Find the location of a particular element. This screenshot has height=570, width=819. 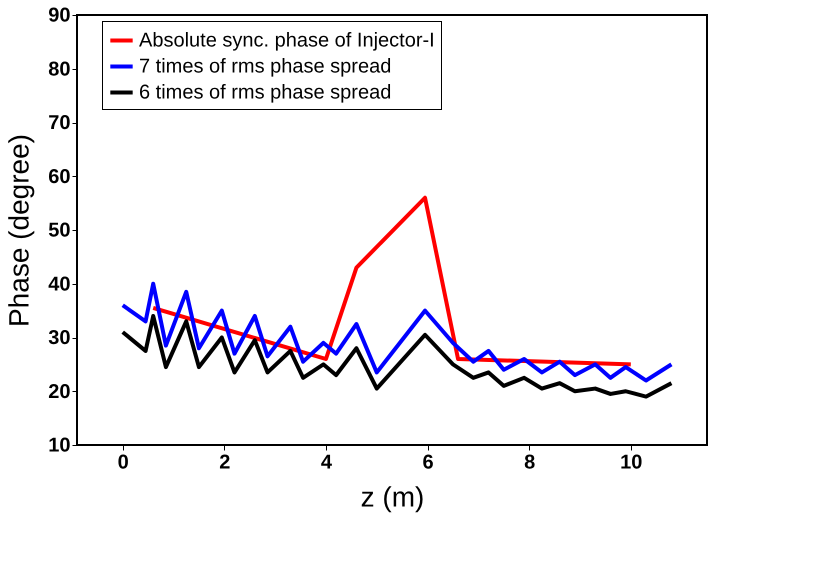

y-tick-label: 60 is located at coordinates (59, 177).